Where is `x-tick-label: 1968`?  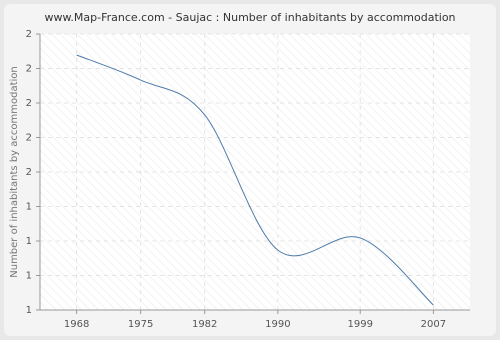 x-tick-label: 1968 is located at coordinates (76, 324).